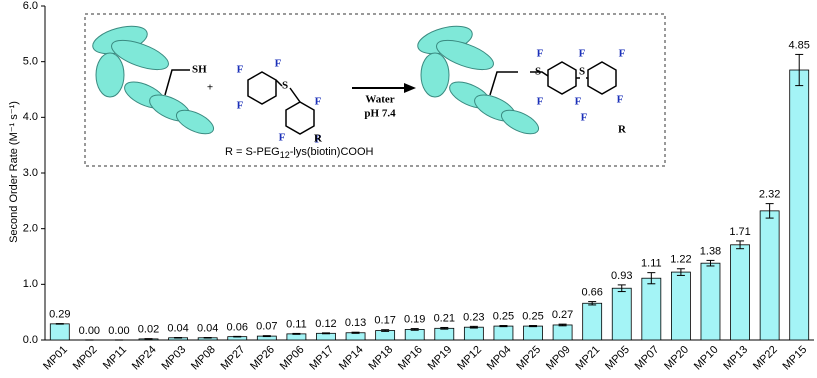  I want to click on value-label: 0.02, so click(148, 330).